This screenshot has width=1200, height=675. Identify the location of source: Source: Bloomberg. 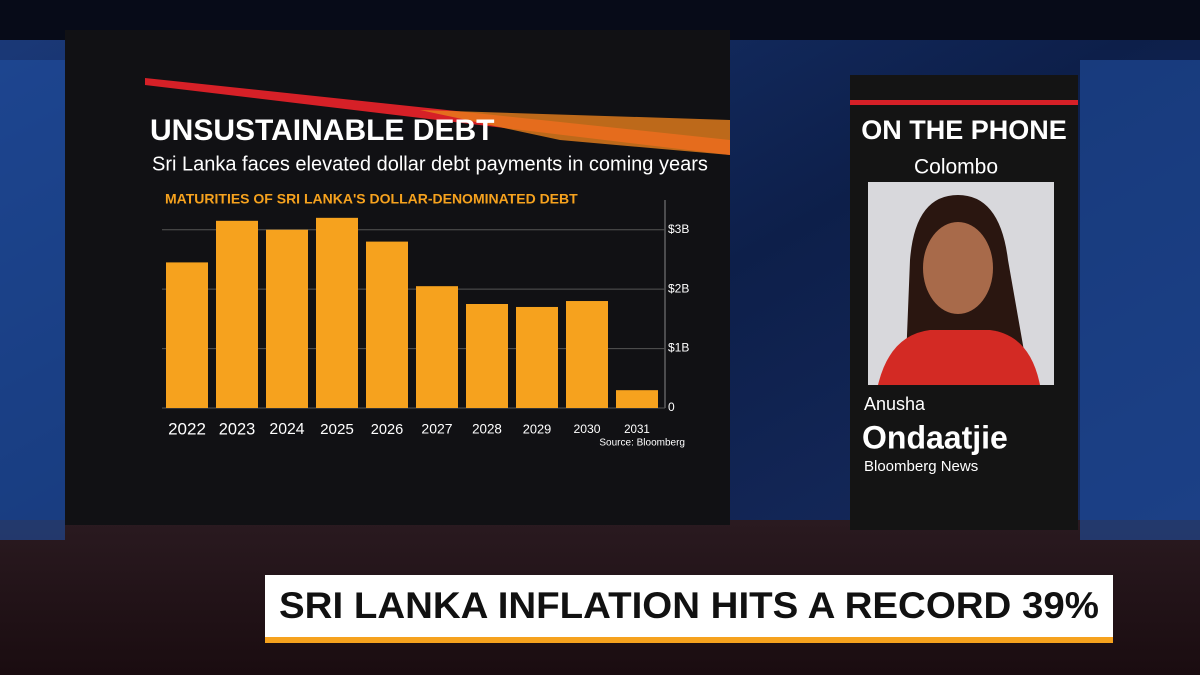
(642, 443).